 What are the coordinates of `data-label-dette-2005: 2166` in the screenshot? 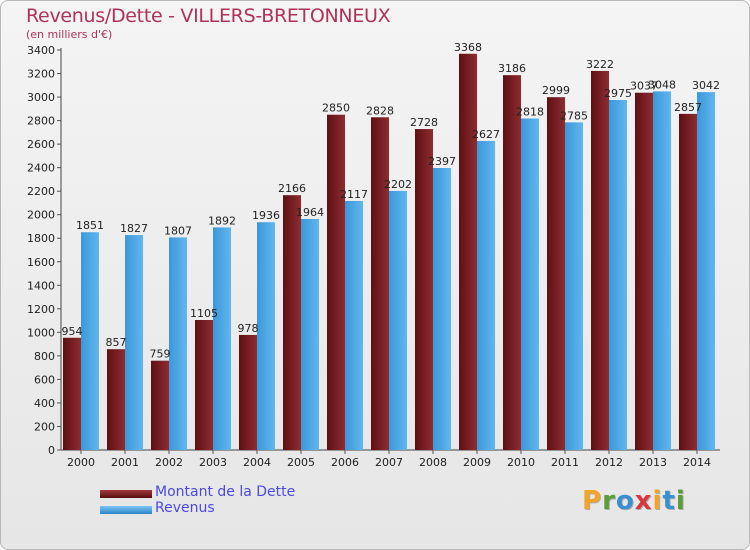 It's located at (292, 188).